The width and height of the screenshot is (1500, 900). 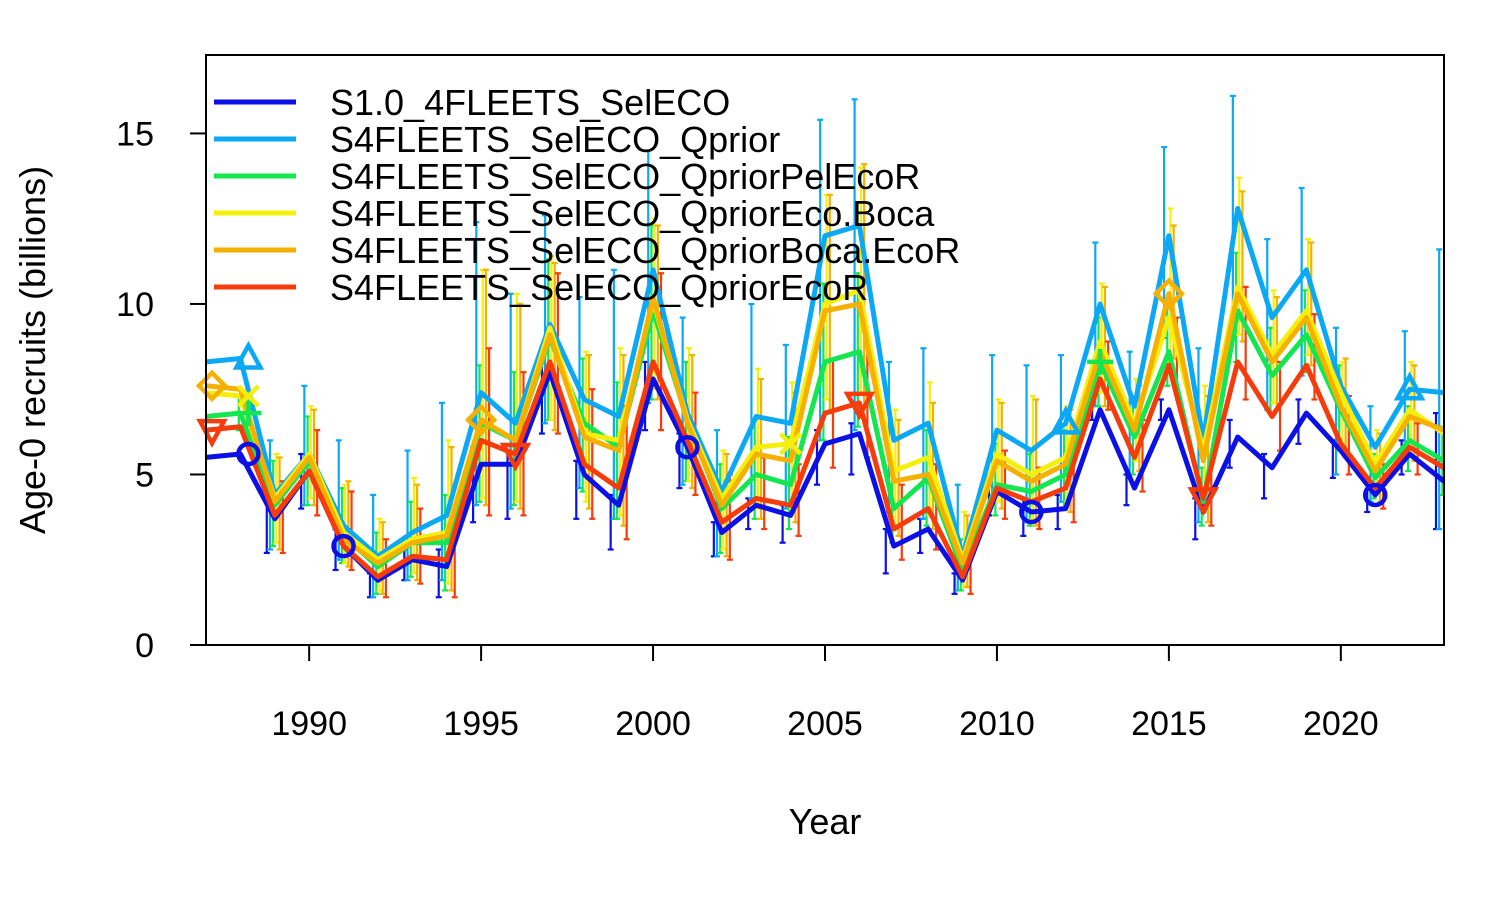 What do you see at coordinates (1341, 724) in the screenshot?
I see `x-tick-label: 2020` at bounding box center [1341, 724].